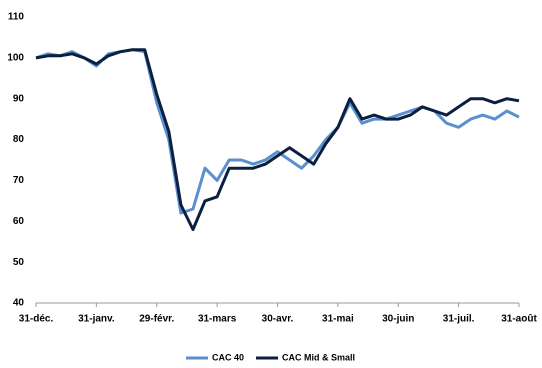  What do you see at coordinates (19, 262) in the screenshot?
I see `y-tick-label: 50` at bounding box center [19, 262].